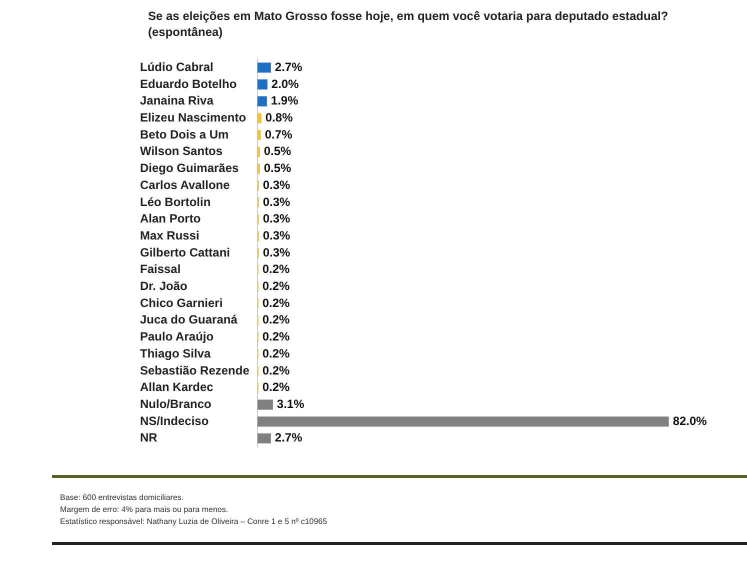 The width and height of the screenshot is (747, 562). What do you see at coordinates (175, 201) in the screenshot?
I see `y-tick-label: Léo Bortolin` at bounding box center [175, 201].